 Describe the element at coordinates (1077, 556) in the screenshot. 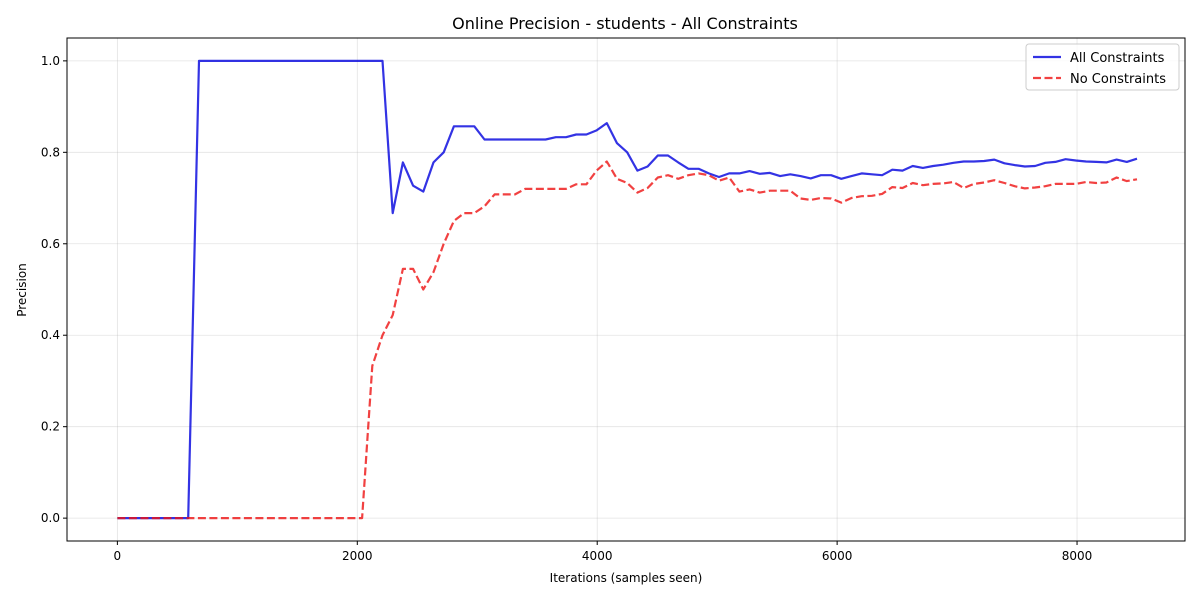

I see `x-tick-label: 8000` at that location.